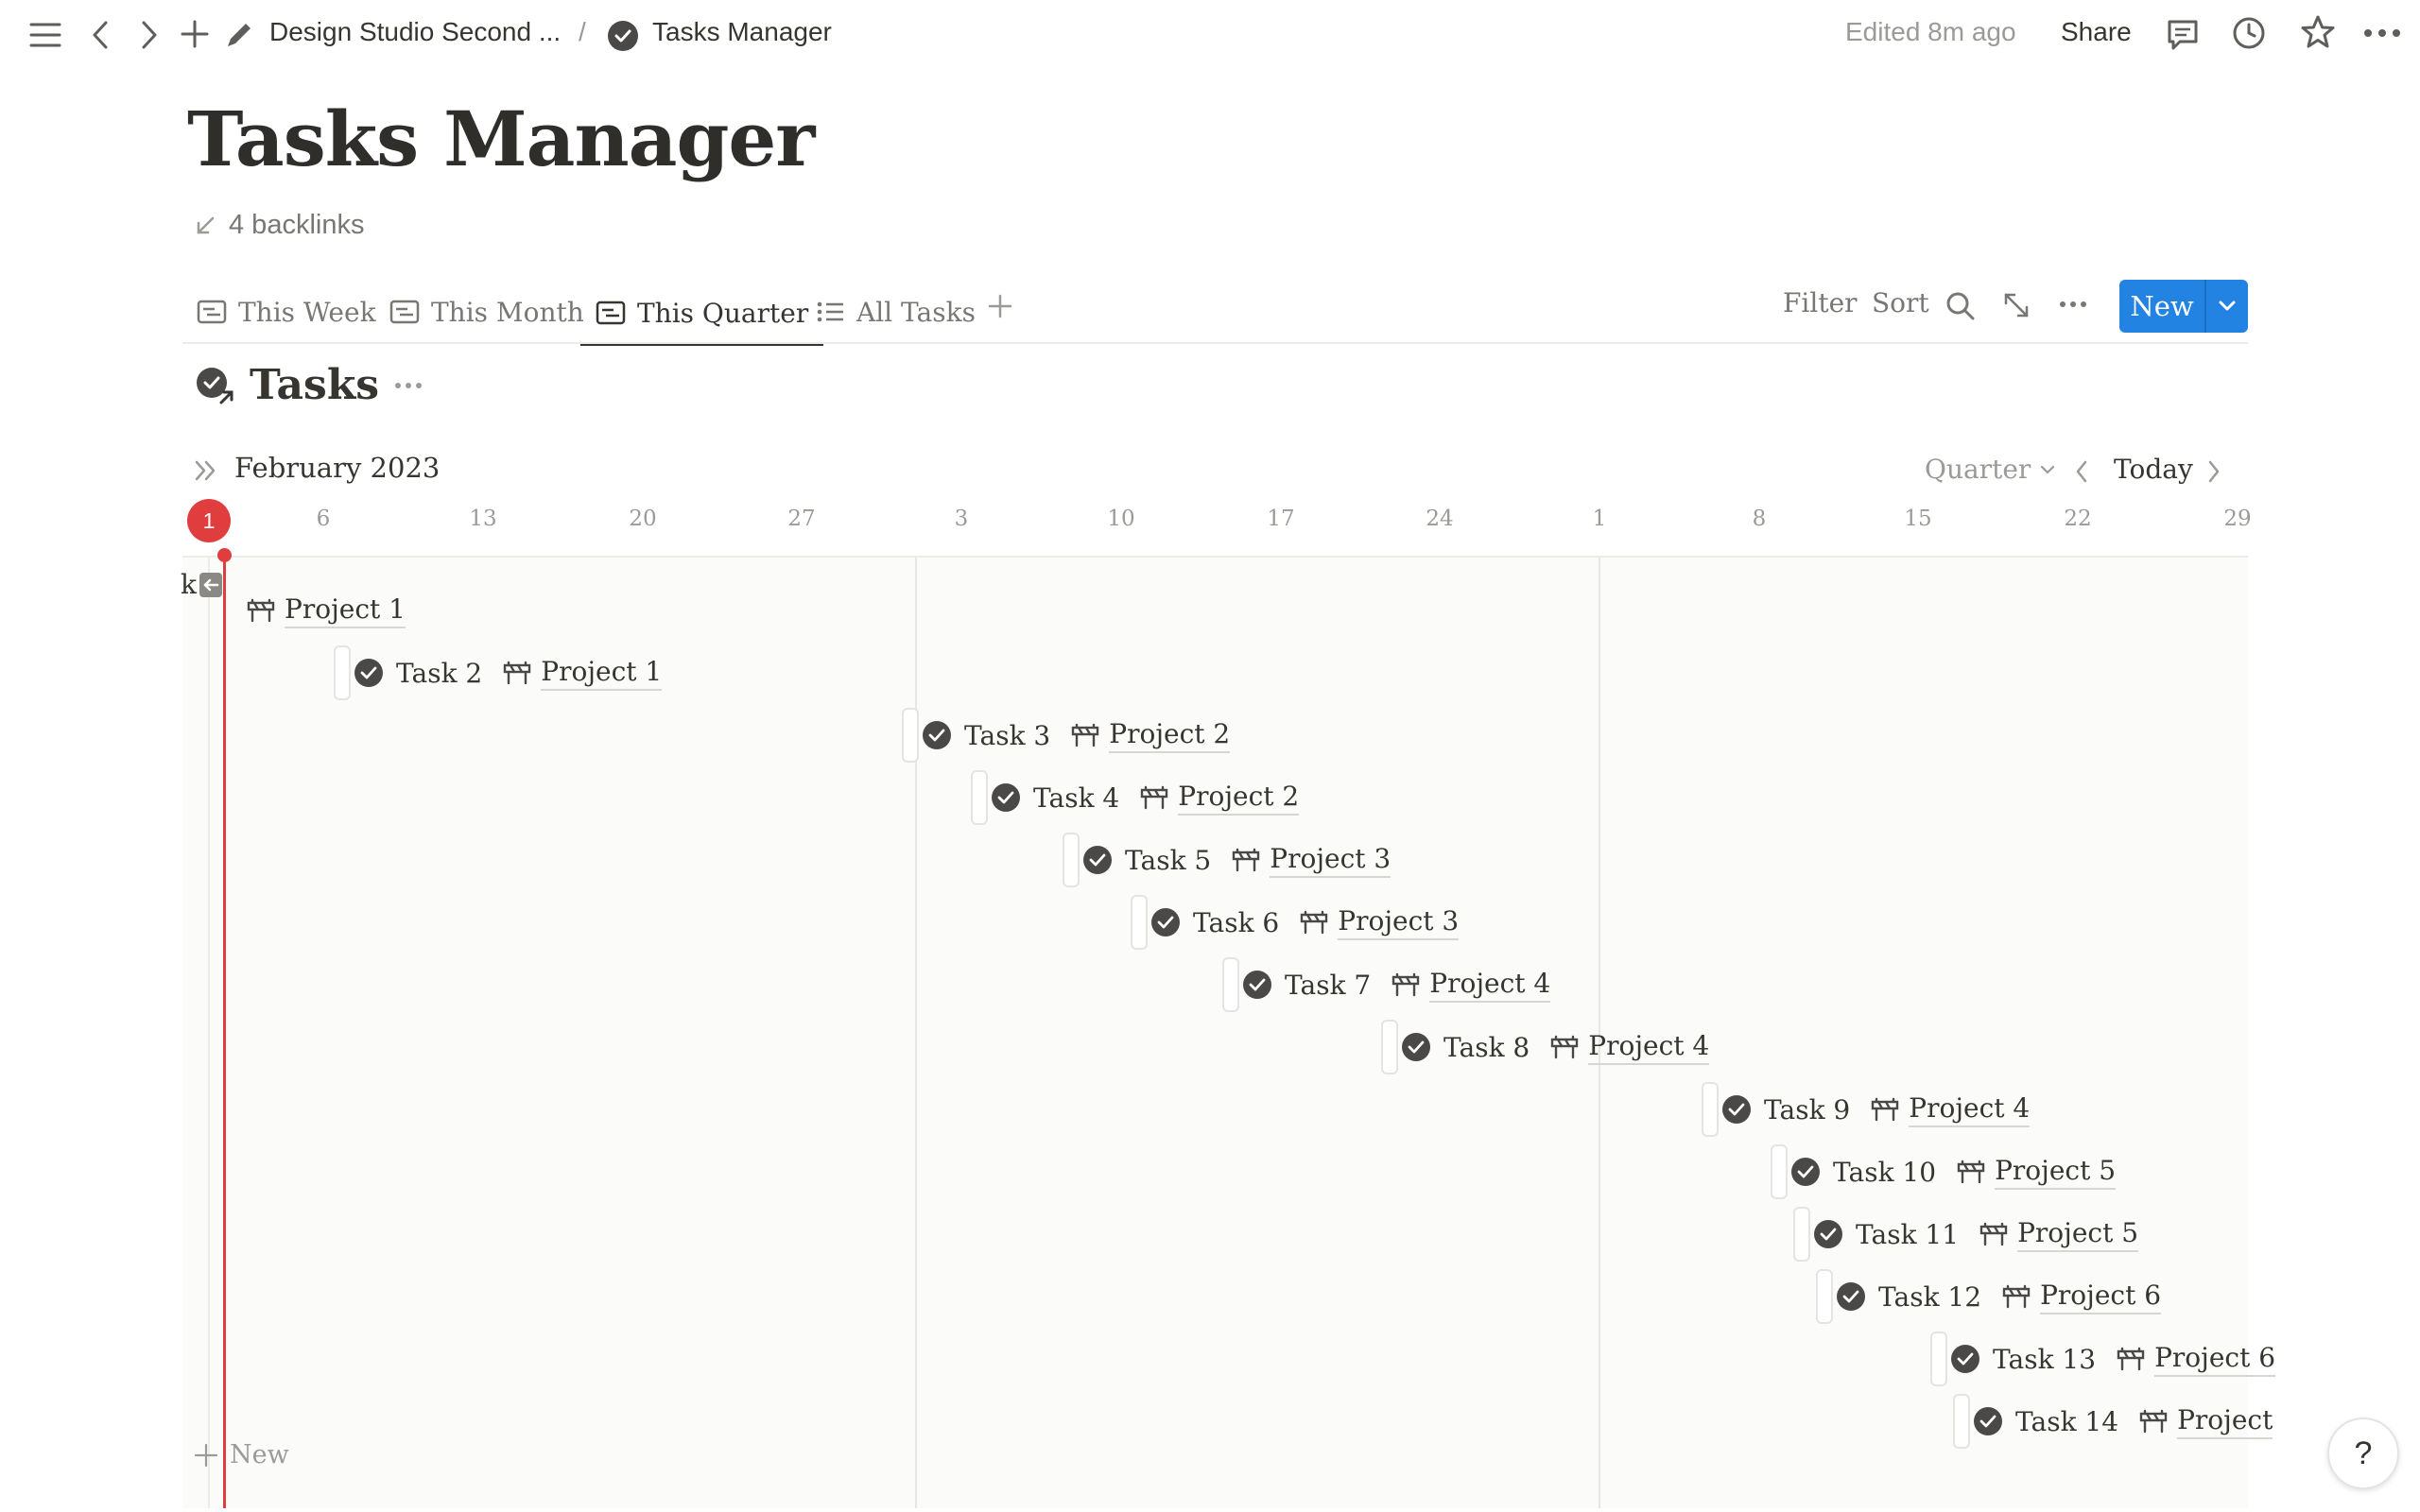  I want to click on database-title: Tasks, so click(315, 385).